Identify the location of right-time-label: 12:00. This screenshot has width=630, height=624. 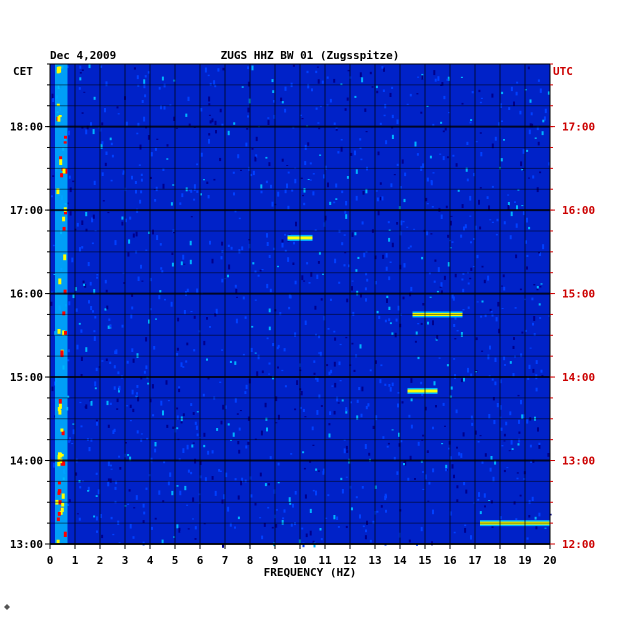
(578, 544).